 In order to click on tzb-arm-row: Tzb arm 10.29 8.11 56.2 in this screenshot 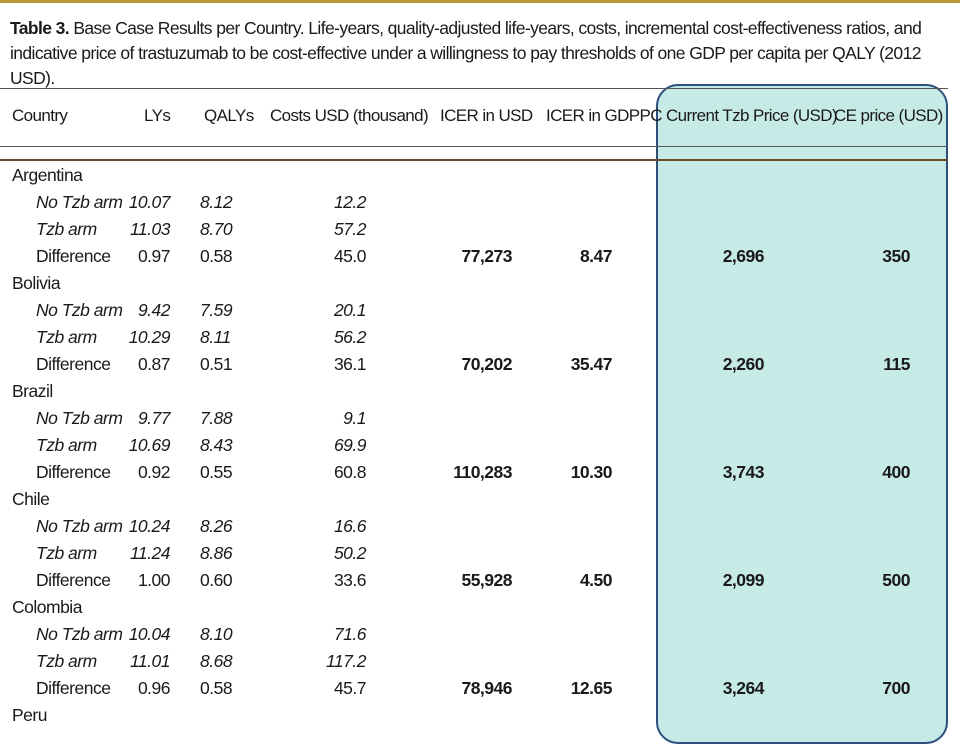, I will do `click(480, 337)`.